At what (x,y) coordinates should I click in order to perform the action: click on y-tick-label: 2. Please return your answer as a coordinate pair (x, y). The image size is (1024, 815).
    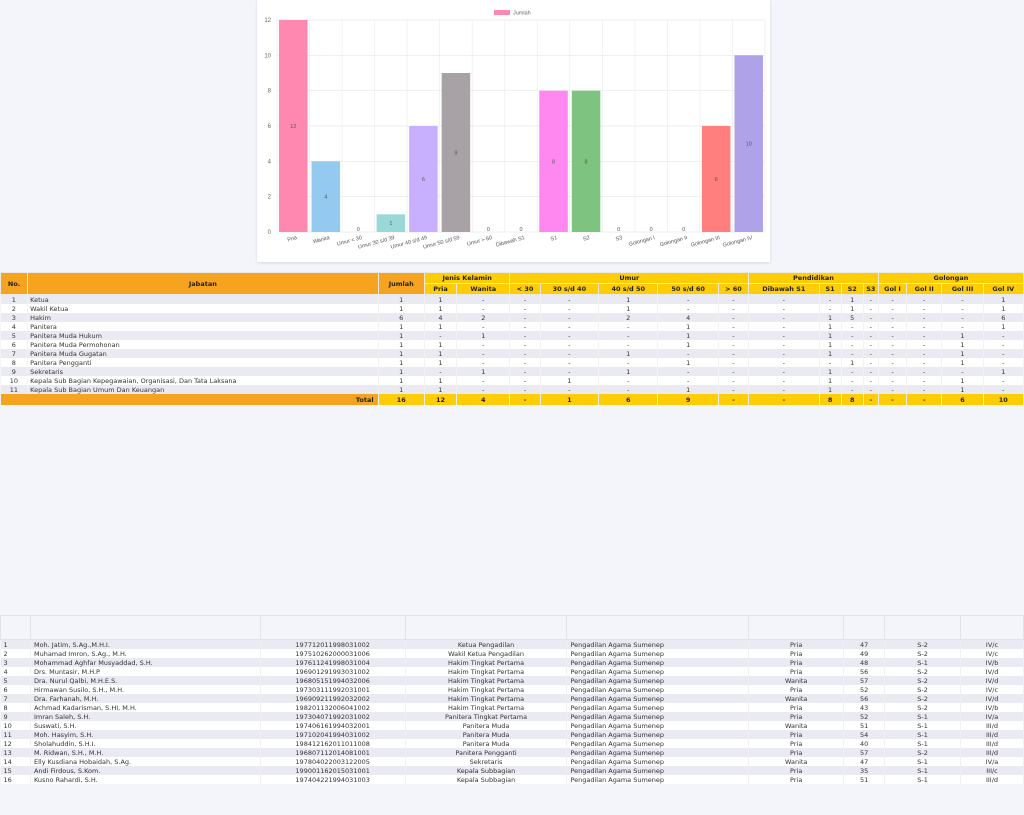
    Looking at the image, I should click on (270, 198).